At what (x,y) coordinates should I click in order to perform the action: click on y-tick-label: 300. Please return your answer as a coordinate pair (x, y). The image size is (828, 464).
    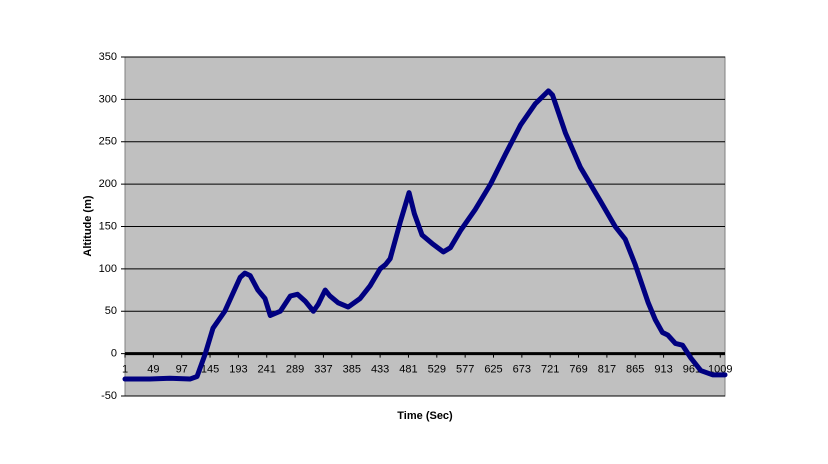
    Looking at the image, I should click on (108, 99).